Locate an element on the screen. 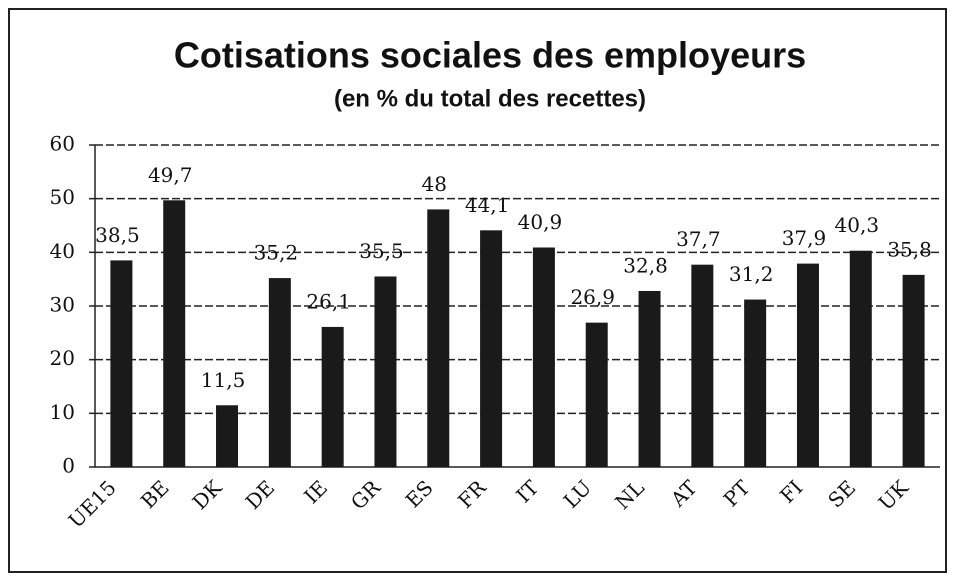 This screenshot has height=581, width=955. value-label: 40,9 is located at coordinates (540, 222).